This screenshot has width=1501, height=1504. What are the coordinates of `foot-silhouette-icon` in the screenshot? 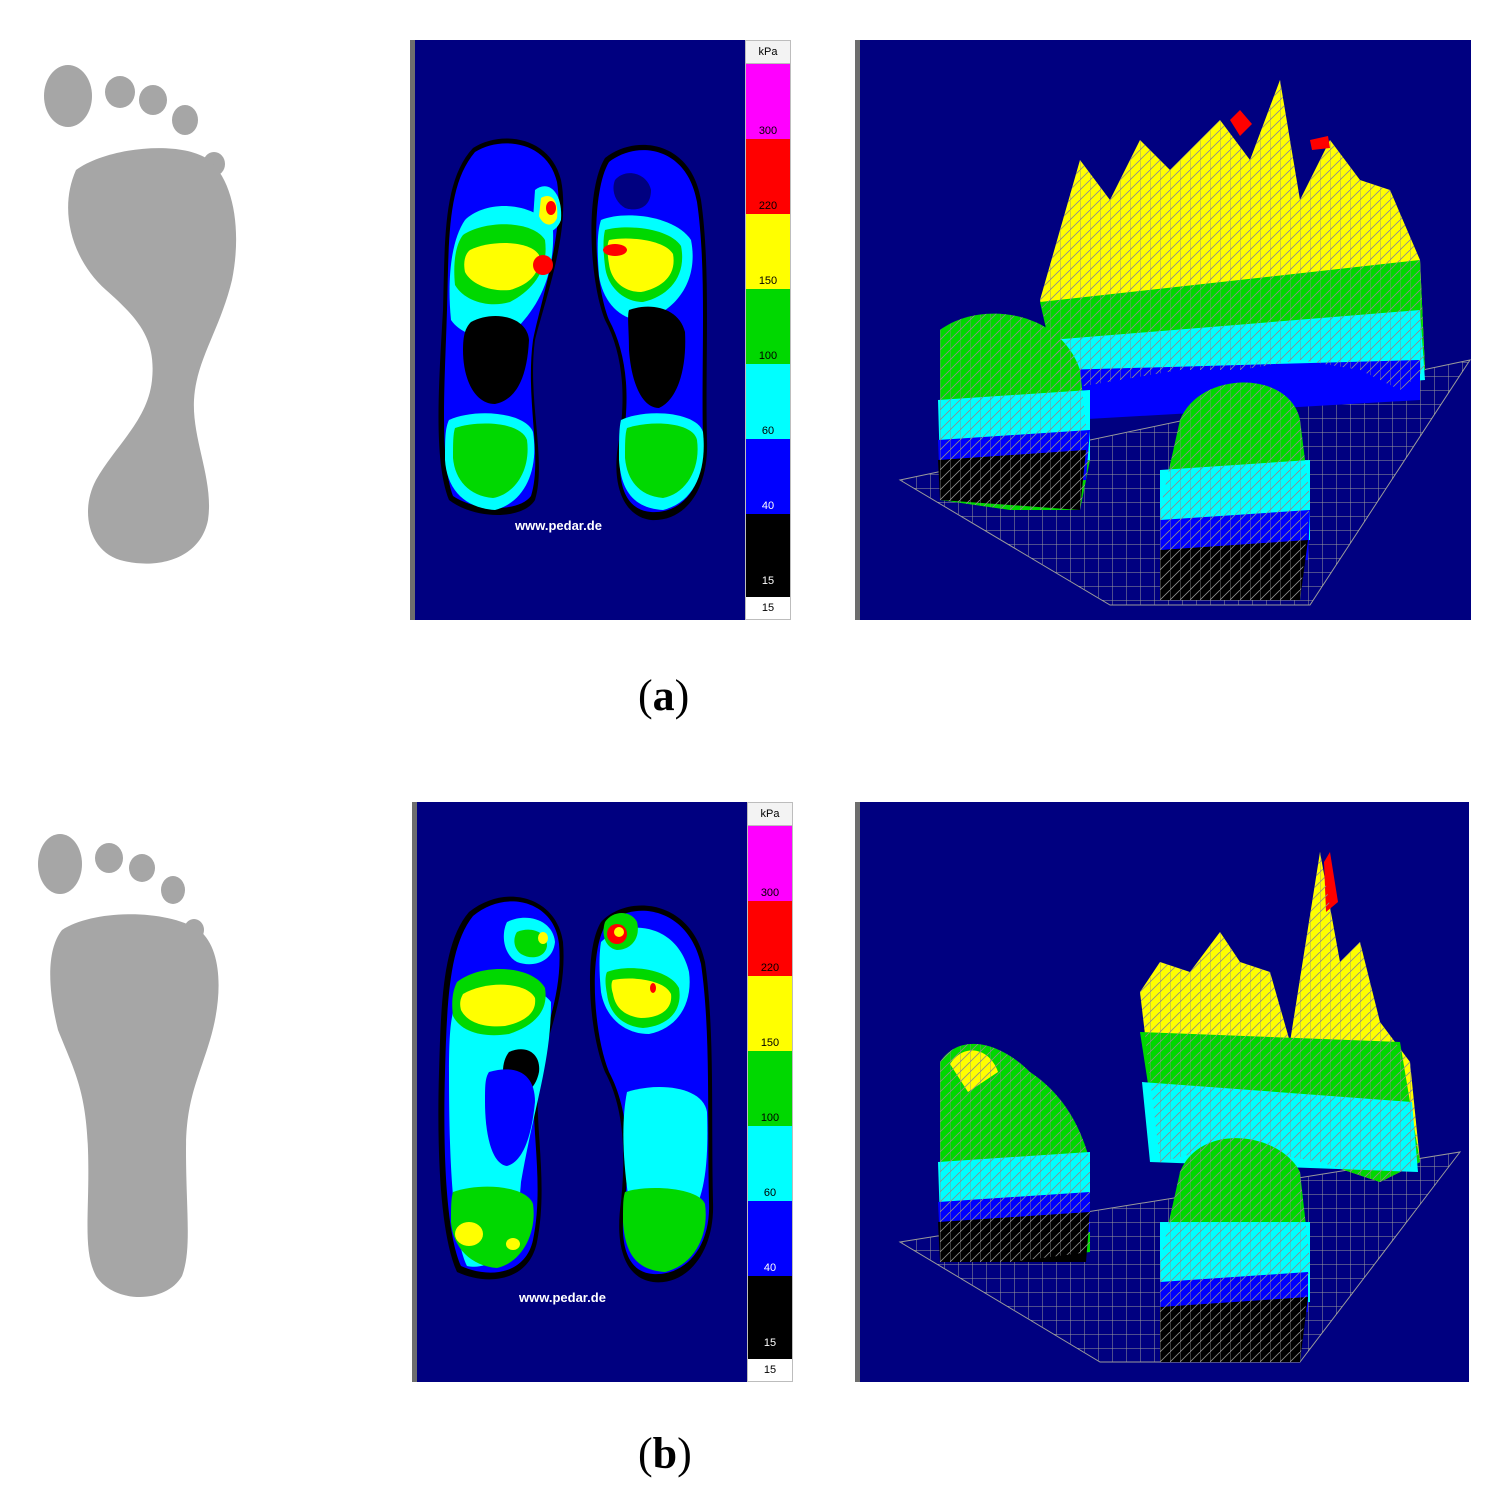 It's located at (140, 314).